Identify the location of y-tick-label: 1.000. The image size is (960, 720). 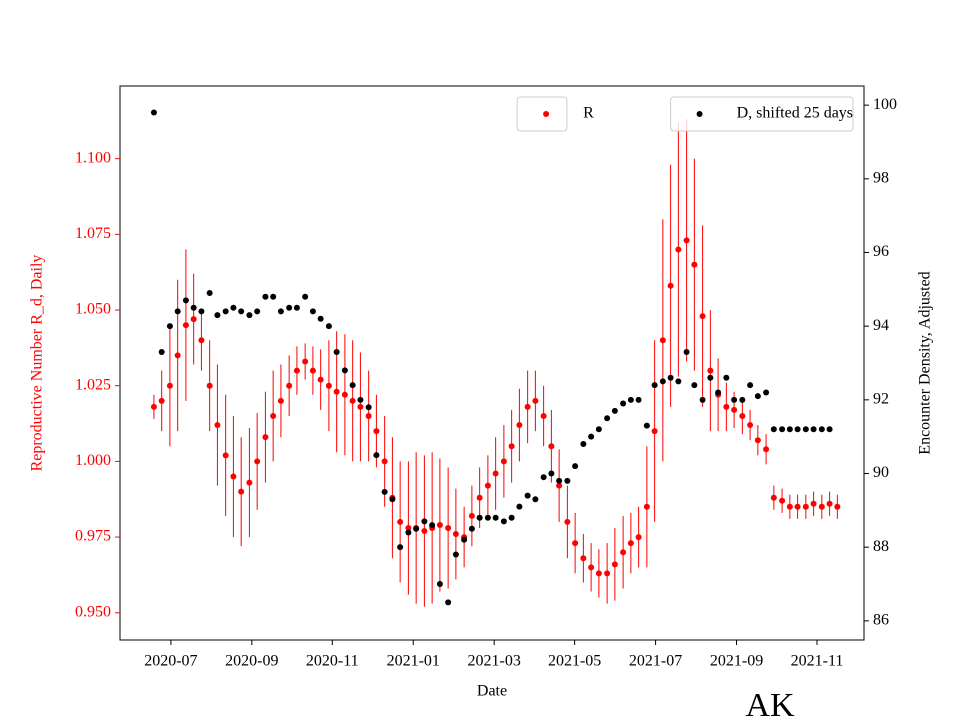
(93, 460).